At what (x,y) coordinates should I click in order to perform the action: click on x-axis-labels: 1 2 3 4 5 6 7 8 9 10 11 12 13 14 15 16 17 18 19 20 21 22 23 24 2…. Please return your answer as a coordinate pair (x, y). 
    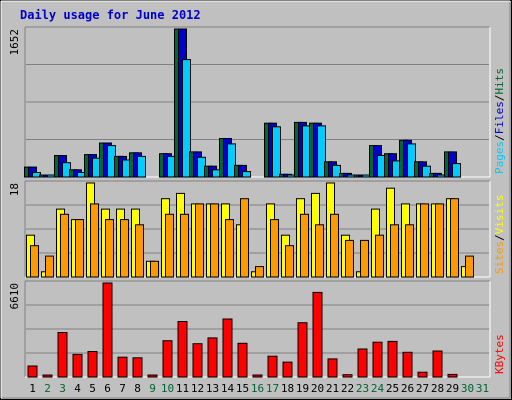
    Looking at the image, I should click on (259, 388).